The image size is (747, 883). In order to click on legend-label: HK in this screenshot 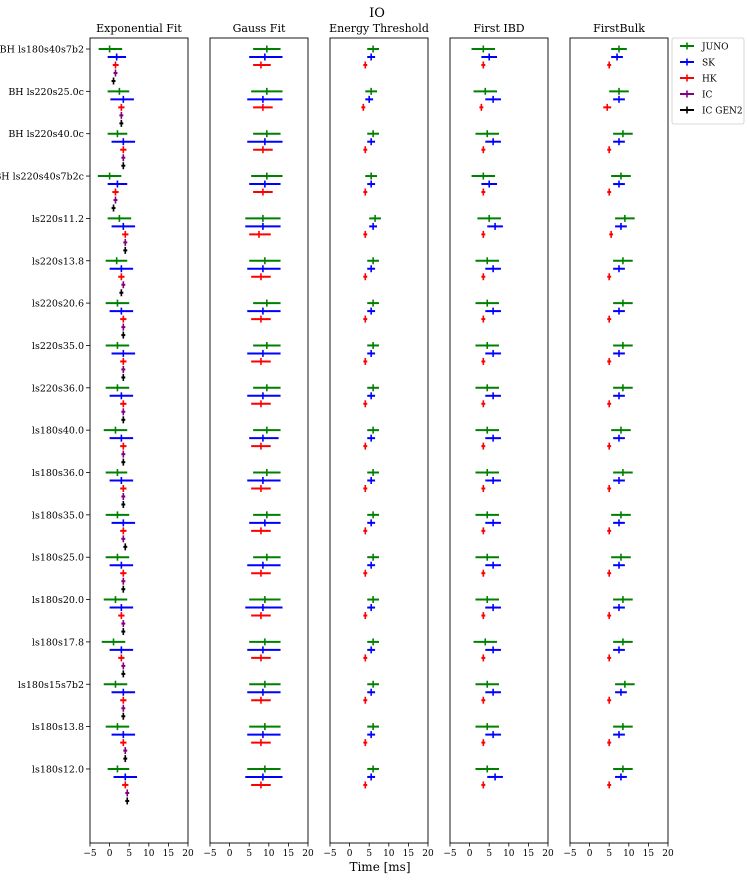, I will do `click(709, 80)`.